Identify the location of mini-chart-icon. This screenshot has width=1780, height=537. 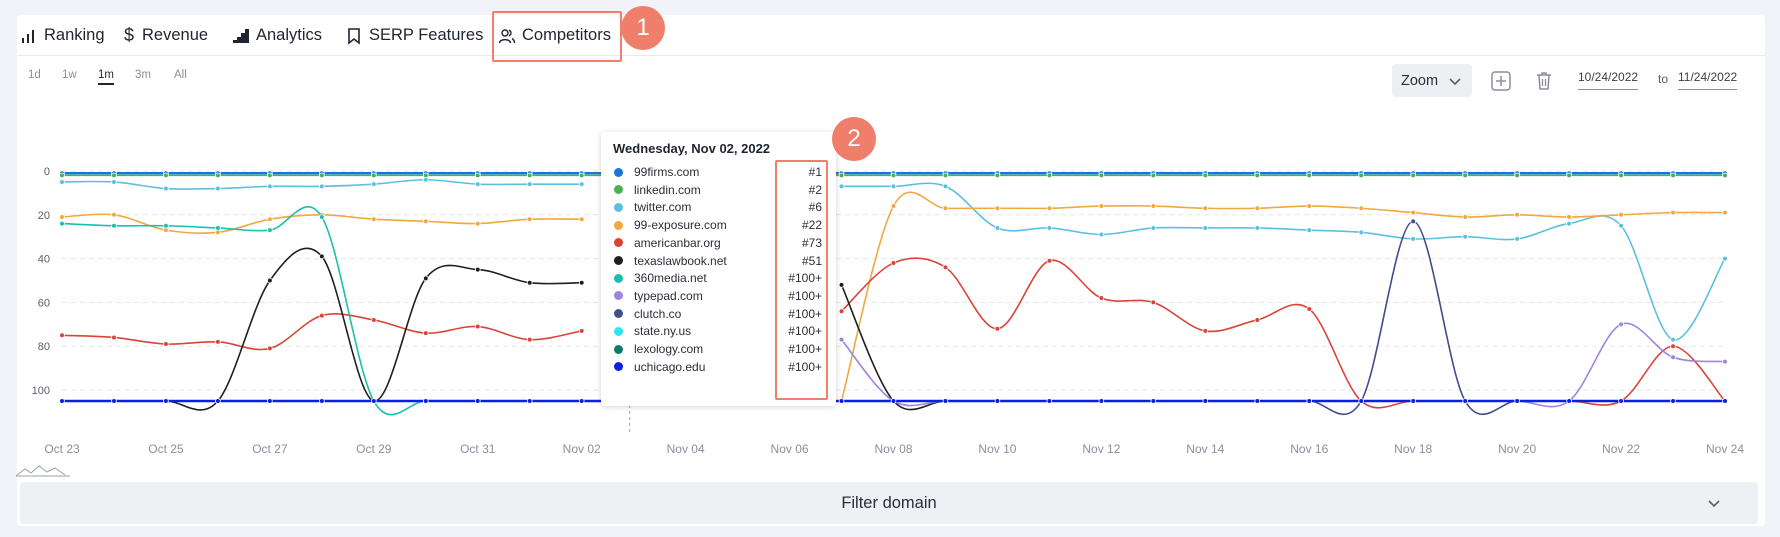
(42, 471).